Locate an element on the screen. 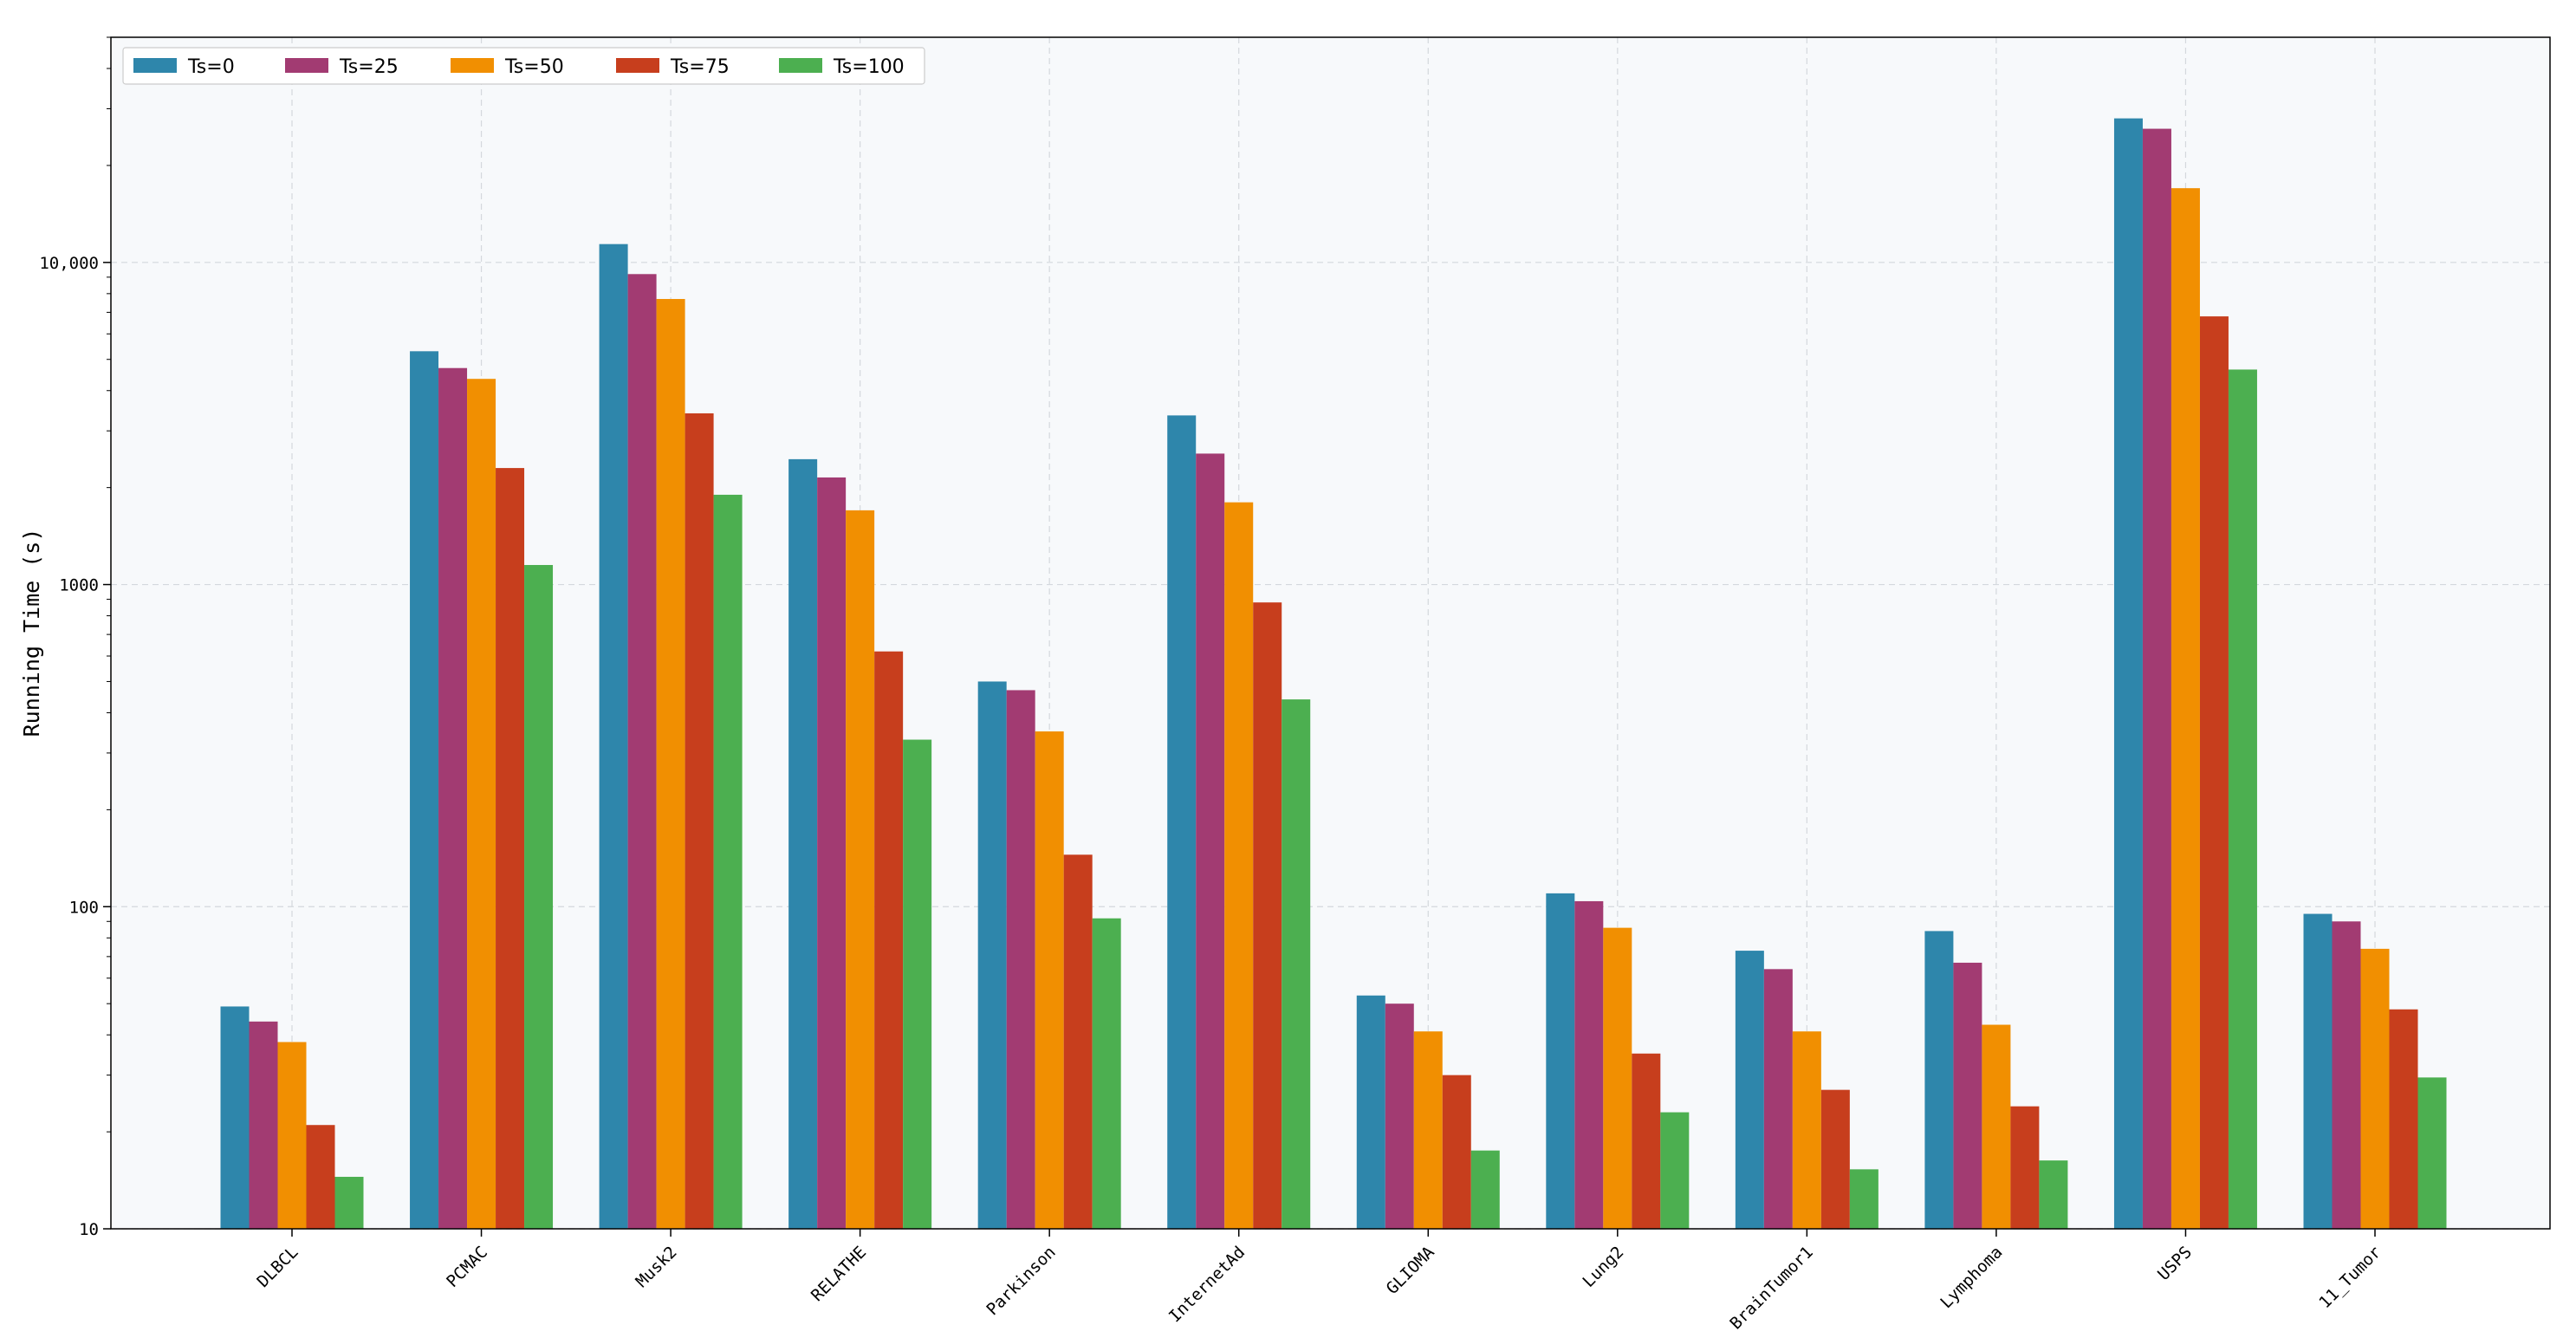 The height and width of the screenshot is (1338, 2576). x-tick-label: BrainTumor1 is located at coordinates (1772, 1289).